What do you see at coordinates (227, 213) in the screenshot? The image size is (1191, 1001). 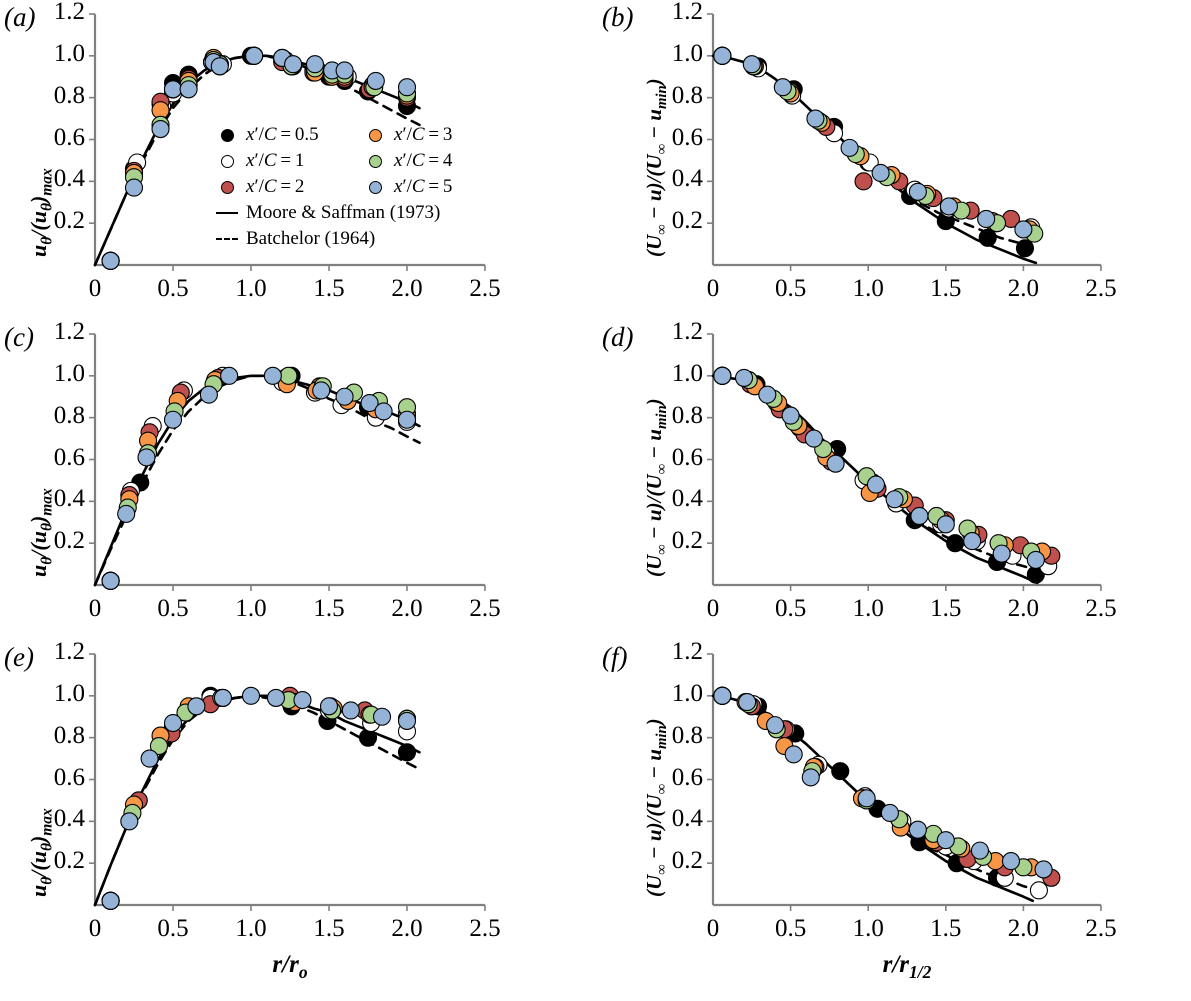 I see `solid-line-icon` at bounding box center [227, 213].